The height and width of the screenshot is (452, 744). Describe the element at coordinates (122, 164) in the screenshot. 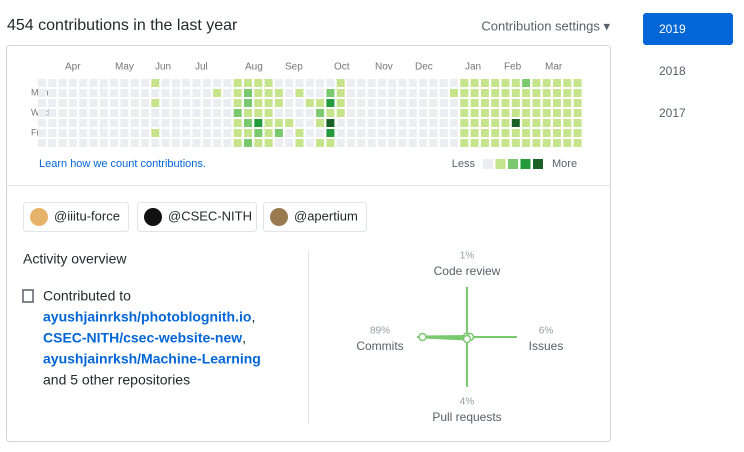

I see `learn-link: Learn how we count contributions.` at that location.